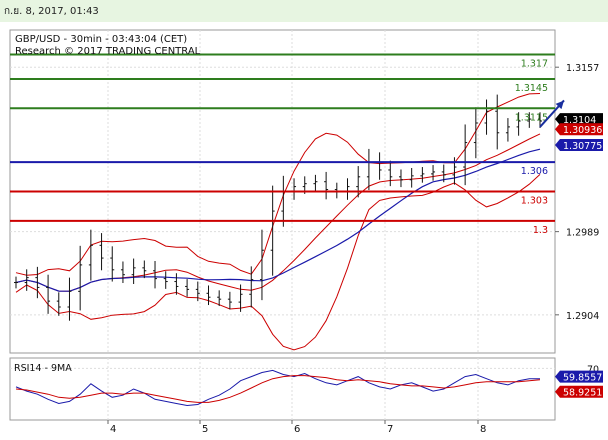  I want to click on level-label-4: 1.303, so click(534, 201).